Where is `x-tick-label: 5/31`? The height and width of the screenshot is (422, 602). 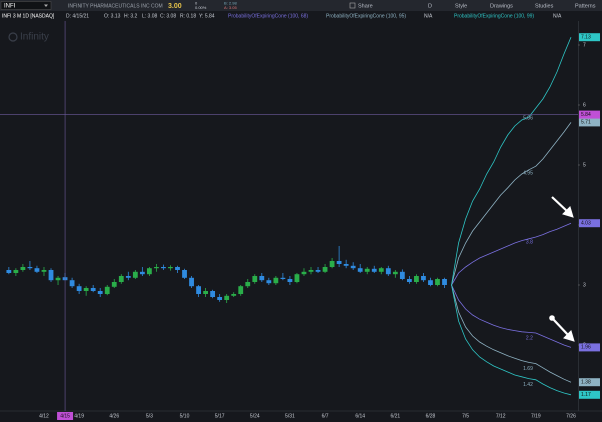 x-tick-label: 5/31 is located at coordinates (290, 416).